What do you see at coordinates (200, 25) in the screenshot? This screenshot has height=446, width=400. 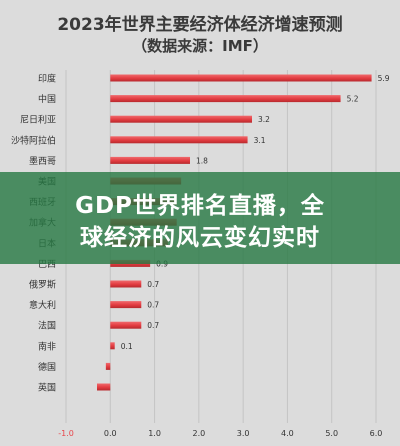 I see `chart-title: 2023年世界主要经济体经济增速预测` at bounding box center [200, 25].